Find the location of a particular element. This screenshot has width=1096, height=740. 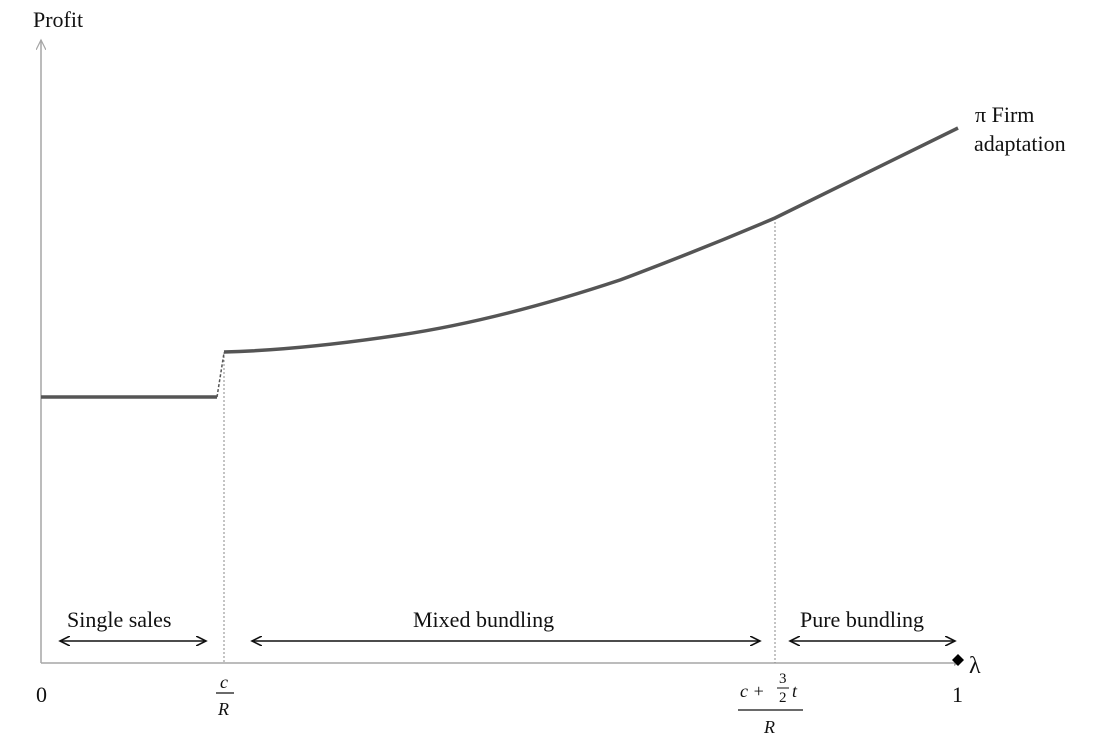

threshold-2-numerator-suffix: t is located at coordinates (795, 691).